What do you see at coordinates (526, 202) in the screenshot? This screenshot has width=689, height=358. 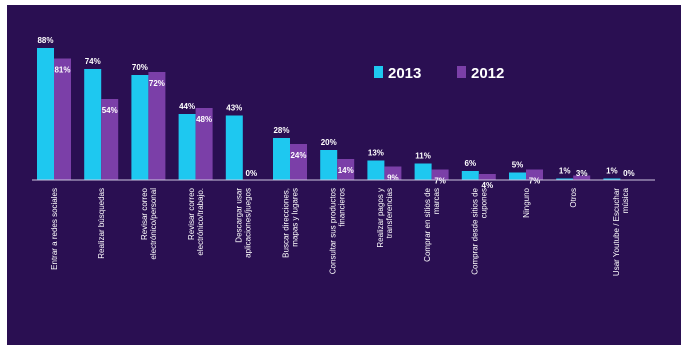 I see `category-label-10: Ninguno` at bounding box center [526, 202].